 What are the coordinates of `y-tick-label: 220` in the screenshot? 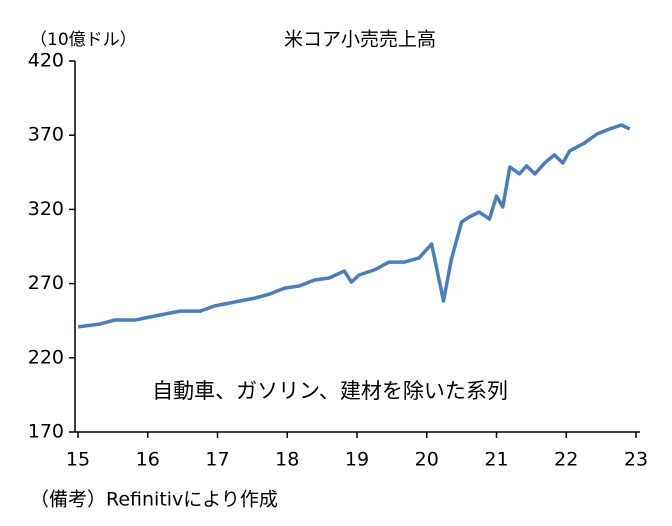 It's located at (46, 357).